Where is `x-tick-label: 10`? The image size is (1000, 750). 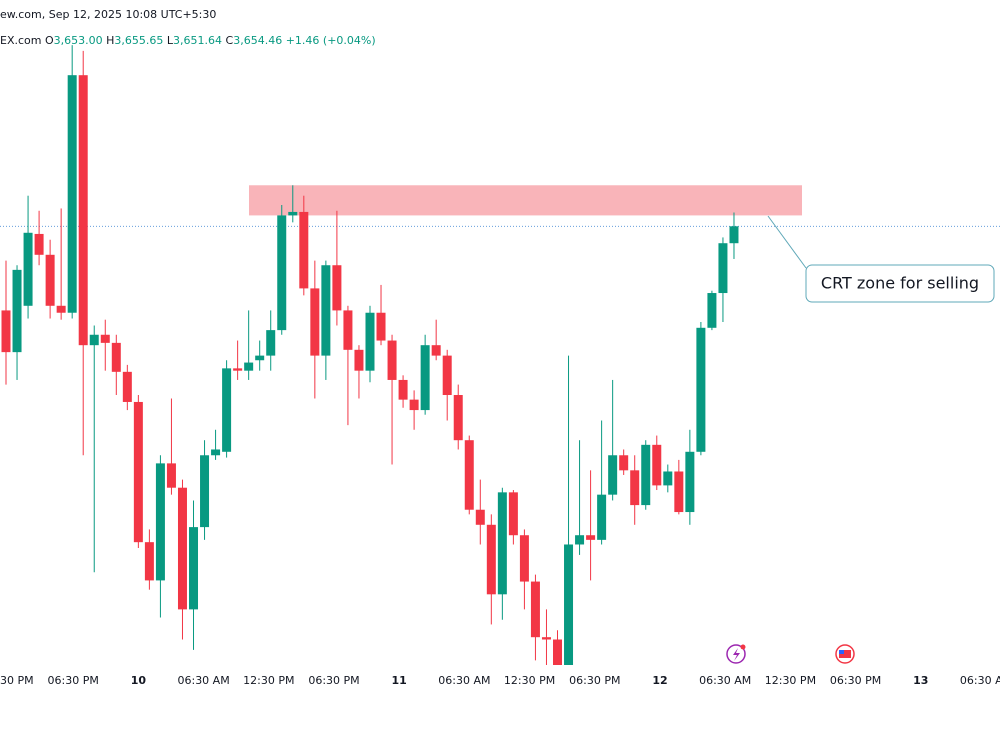 x-tick-label: 10 is located at coordinates (139, 680).